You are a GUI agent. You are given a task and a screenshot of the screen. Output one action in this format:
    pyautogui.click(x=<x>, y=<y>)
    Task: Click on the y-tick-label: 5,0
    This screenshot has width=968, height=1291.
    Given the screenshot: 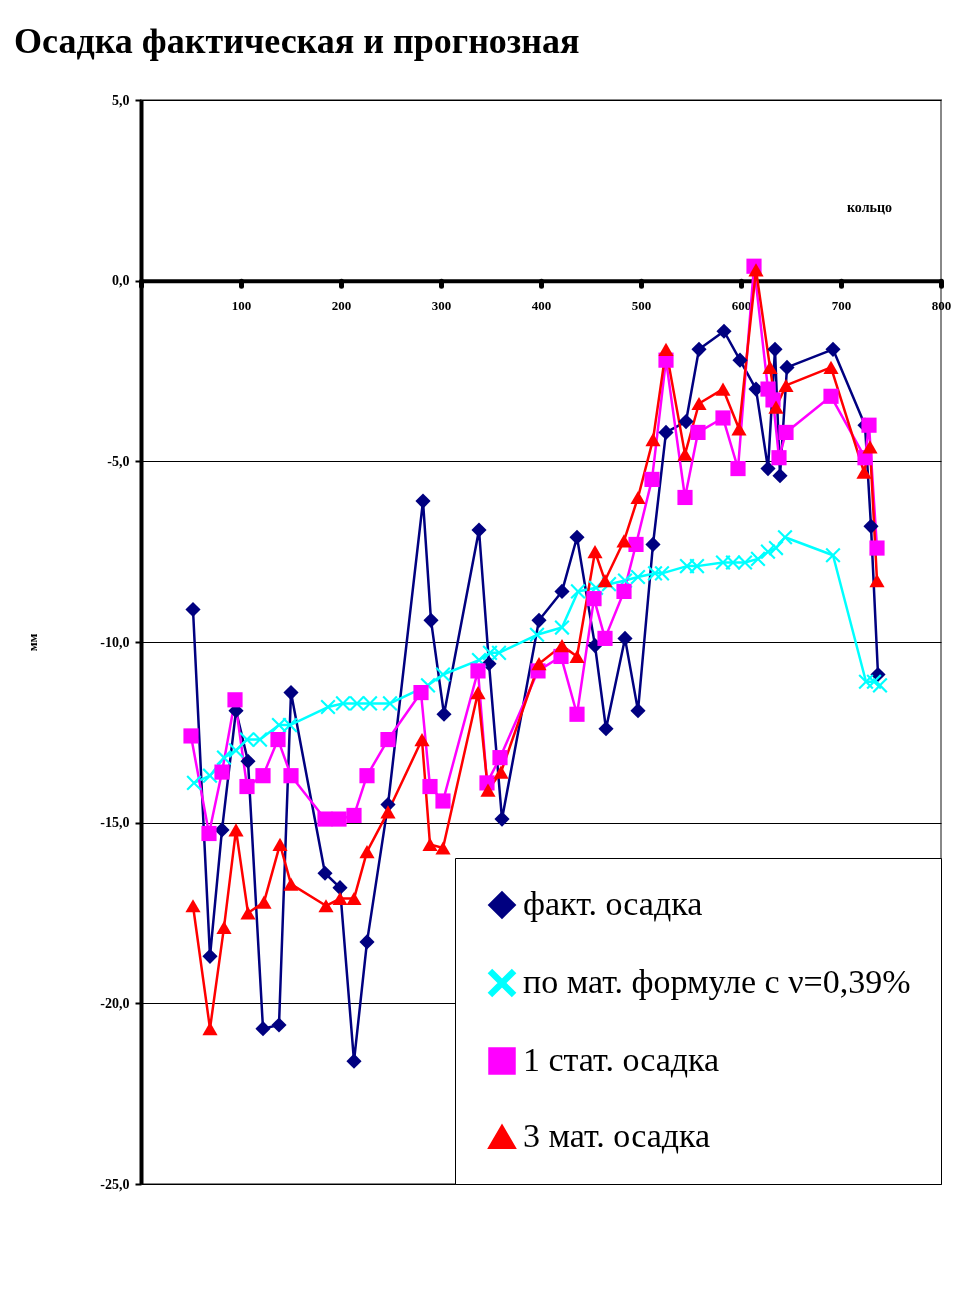 What is the action you would take?
    pyautogui.click(x=121, y=100)
    